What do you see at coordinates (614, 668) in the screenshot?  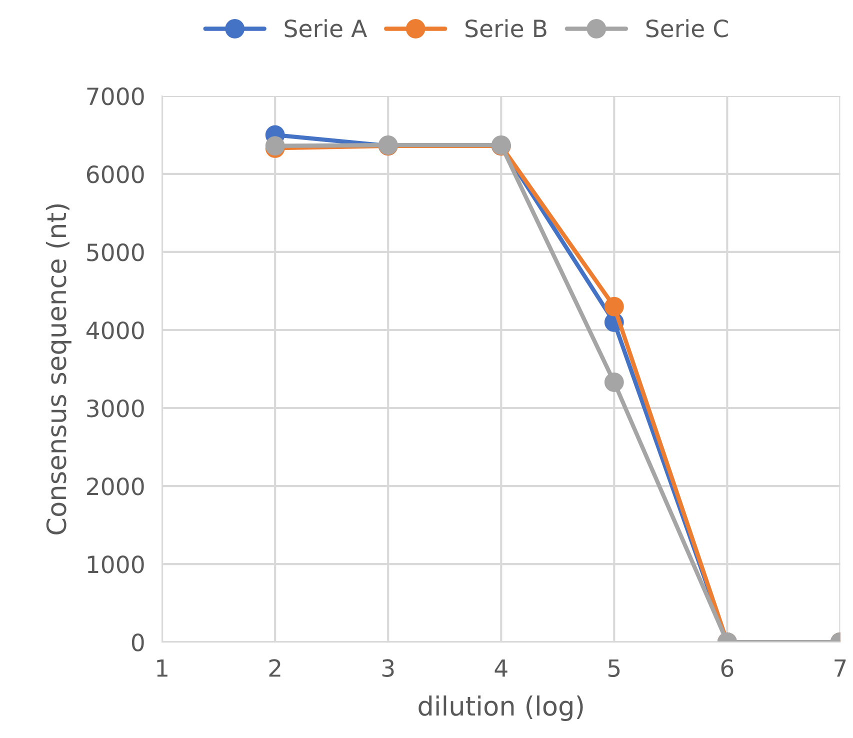 I see `x-tick-label: 5` at bounding box center [614, 668].